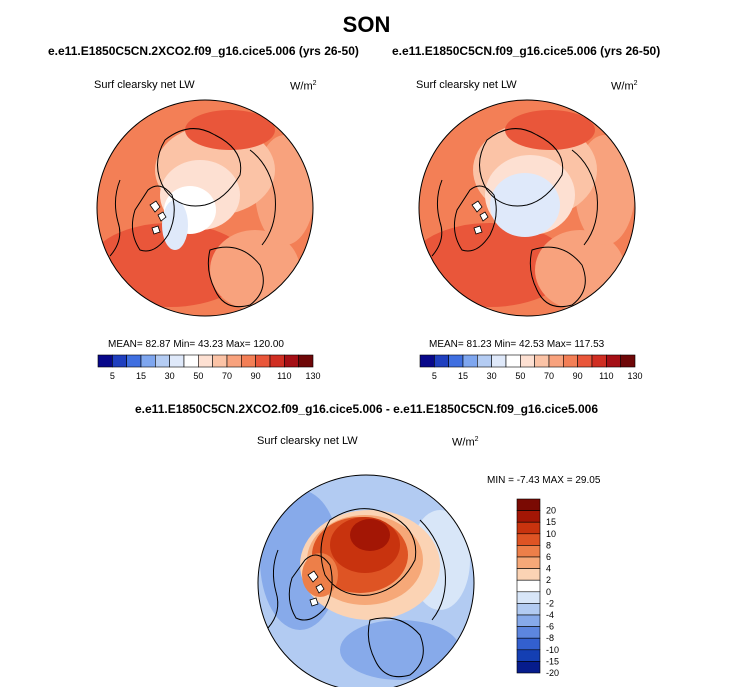 The height and width of the screenshot is (687, 733). Describe the element at coordinates (227, 376) in the screenshot. I see `panel-a-colorbar-tick-label: 70` at that location.